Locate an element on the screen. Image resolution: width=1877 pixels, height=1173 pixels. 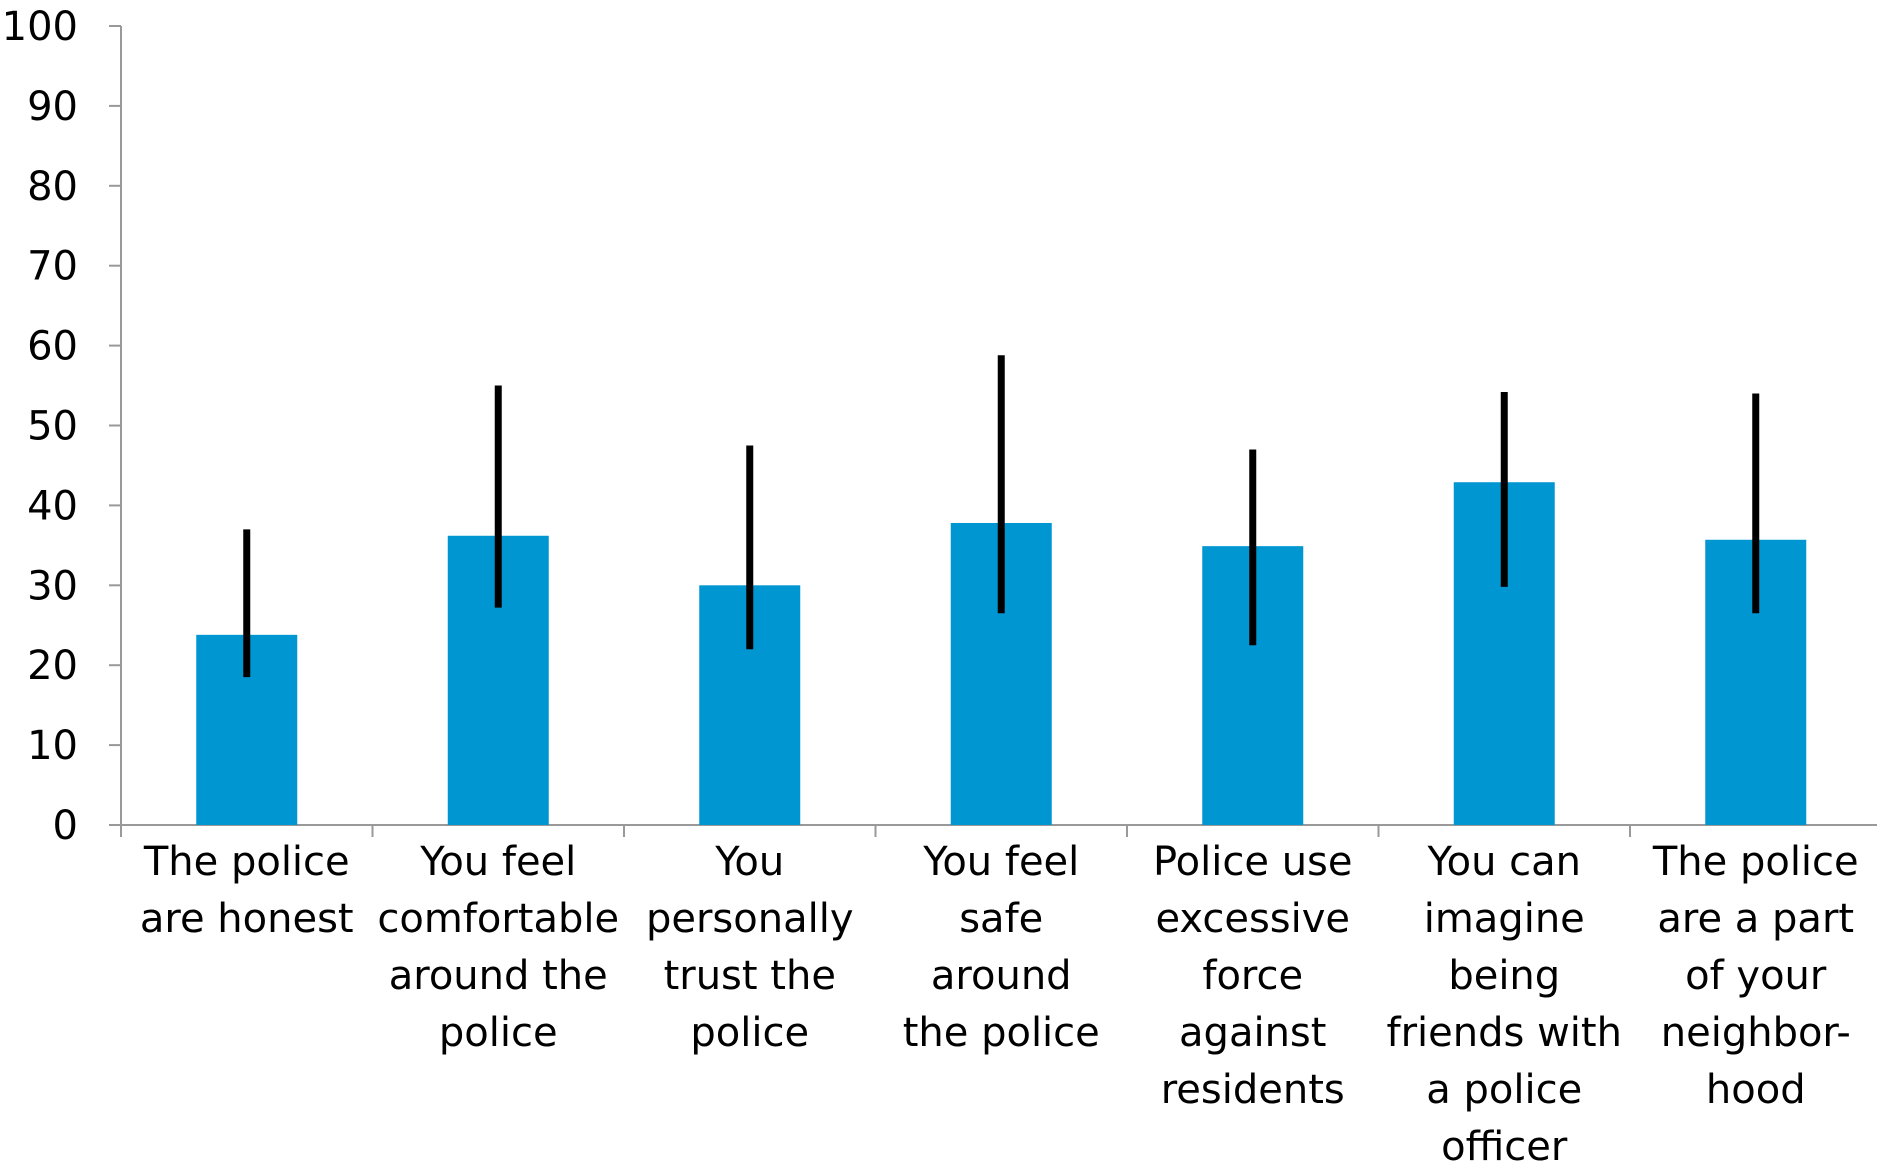
category-label-line: neighbor- is located at coordinates (1756, 1033).